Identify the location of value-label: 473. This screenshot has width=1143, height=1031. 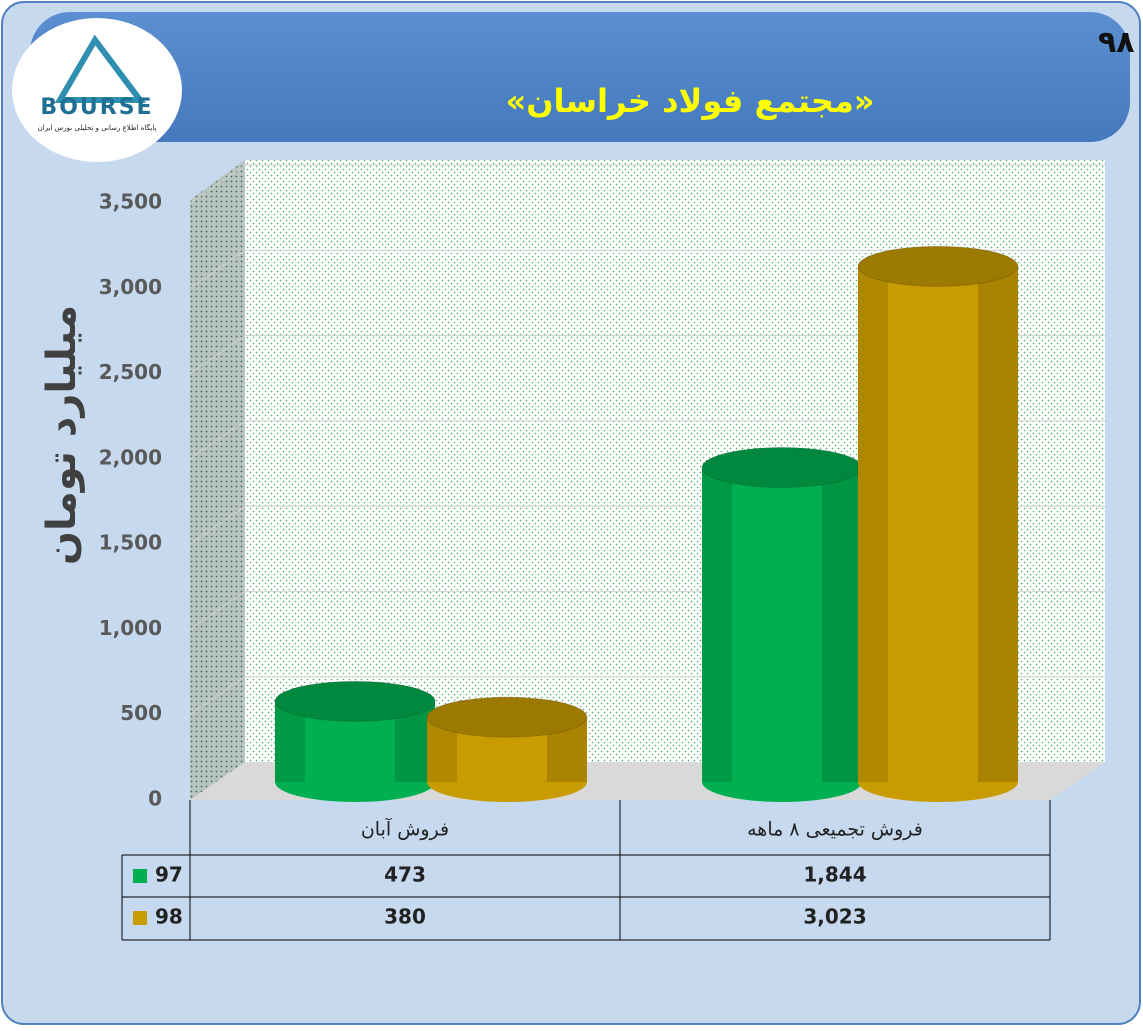
(405, 875).